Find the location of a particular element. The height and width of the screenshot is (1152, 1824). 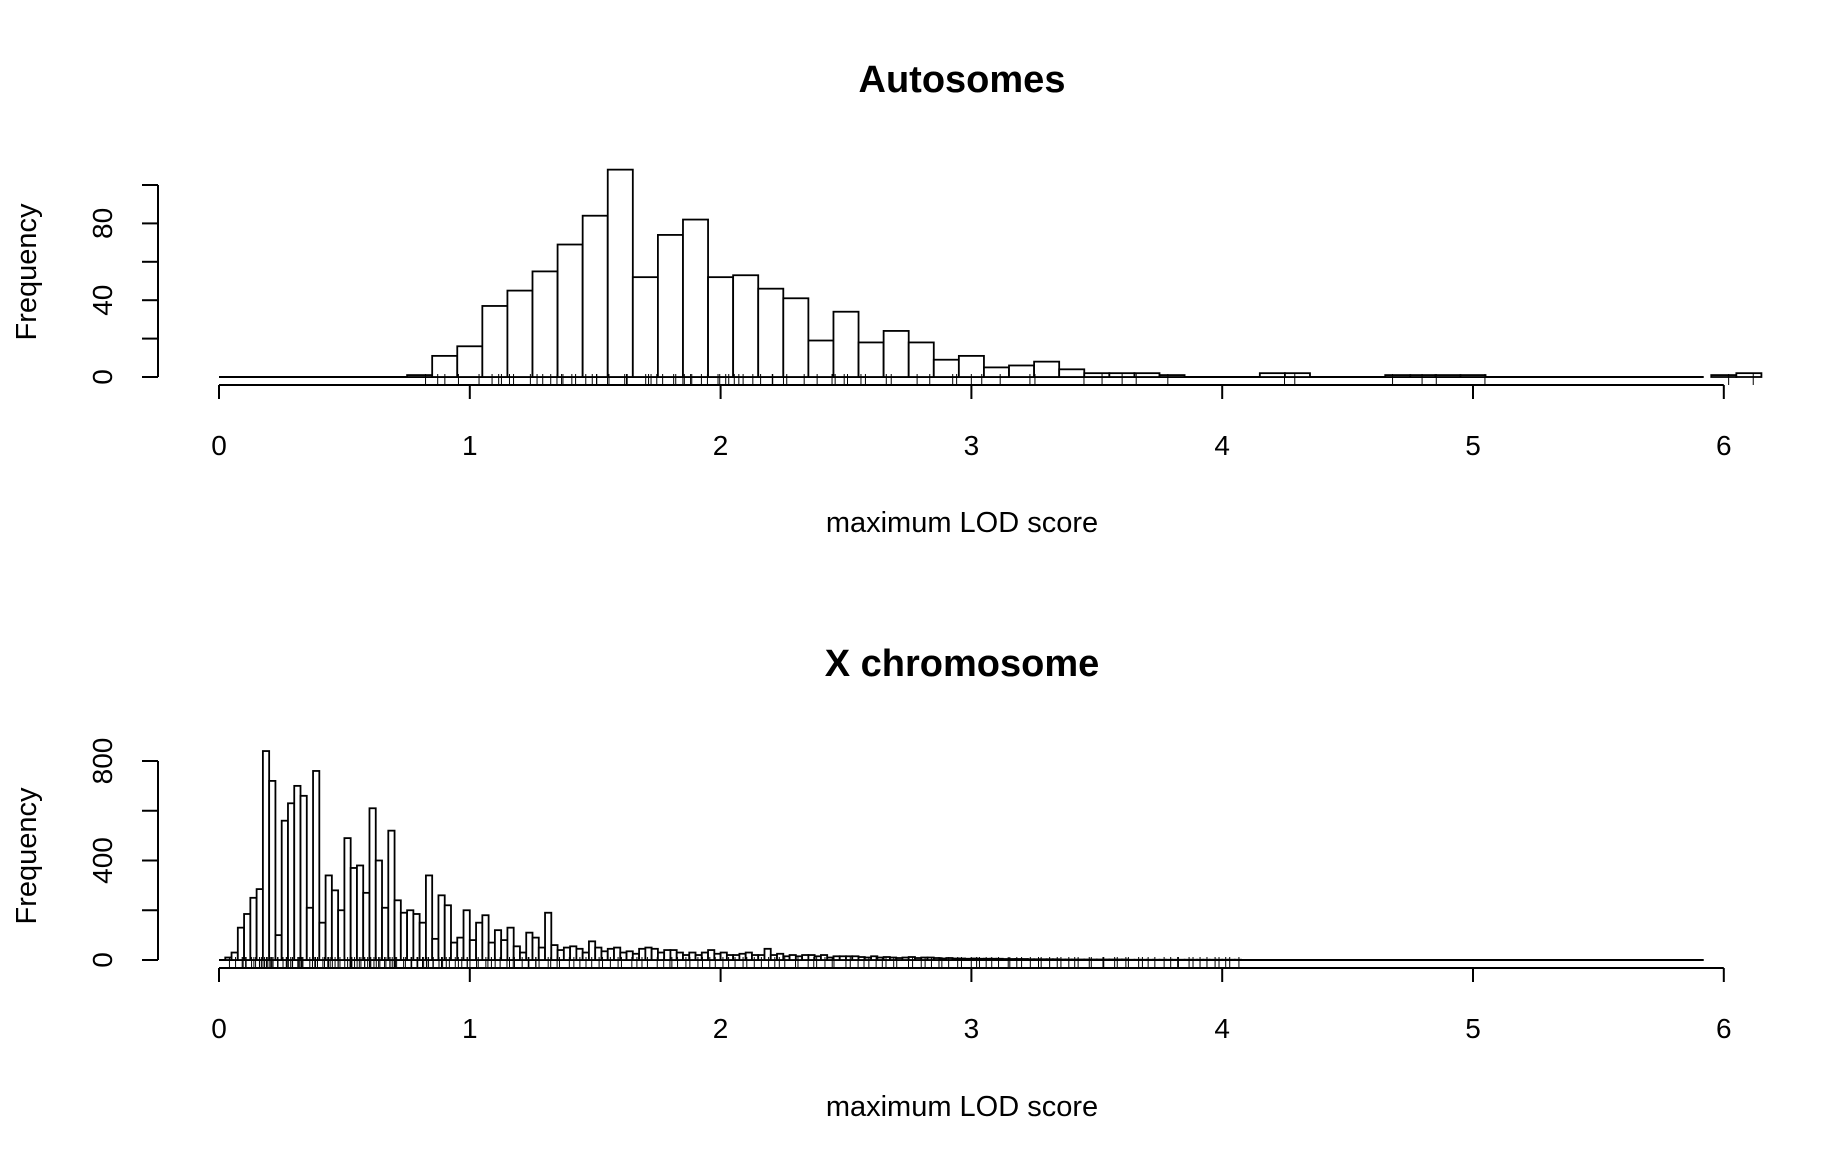

y-axis: 0 40 80 is located at coordinates (123, 284).